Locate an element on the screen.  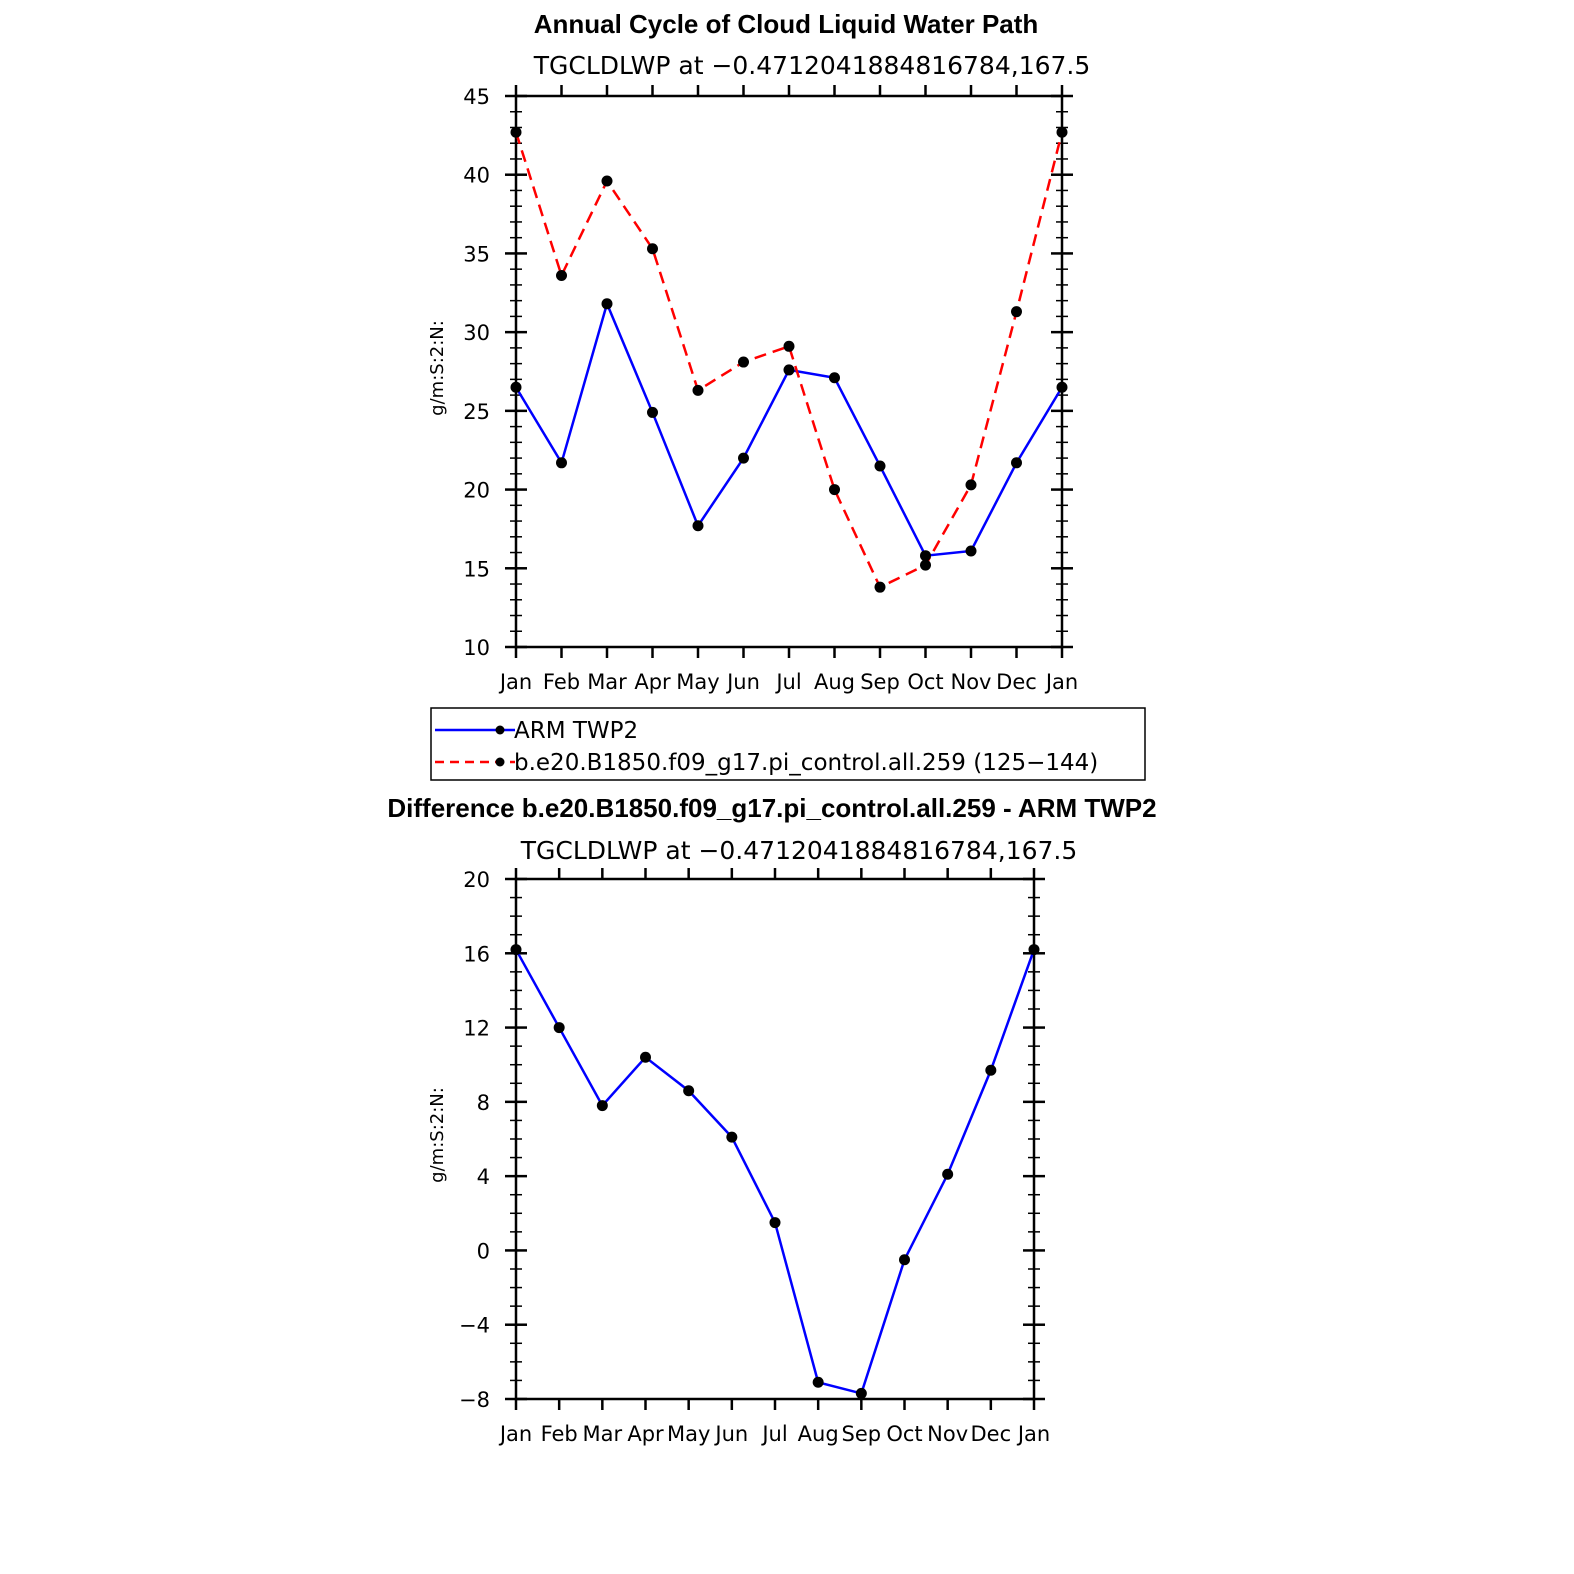
legend-marker-model is located at coordinates (500, 762).